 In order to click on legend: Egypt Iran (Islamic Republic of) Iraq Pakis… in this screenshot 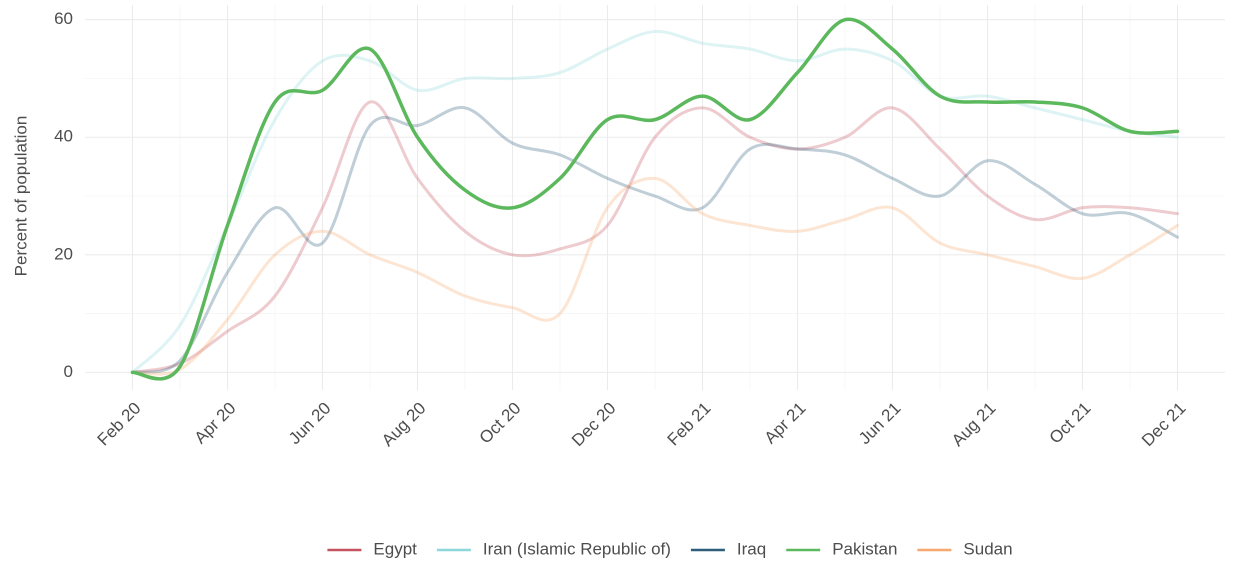, I will do `click(670, 548)`.